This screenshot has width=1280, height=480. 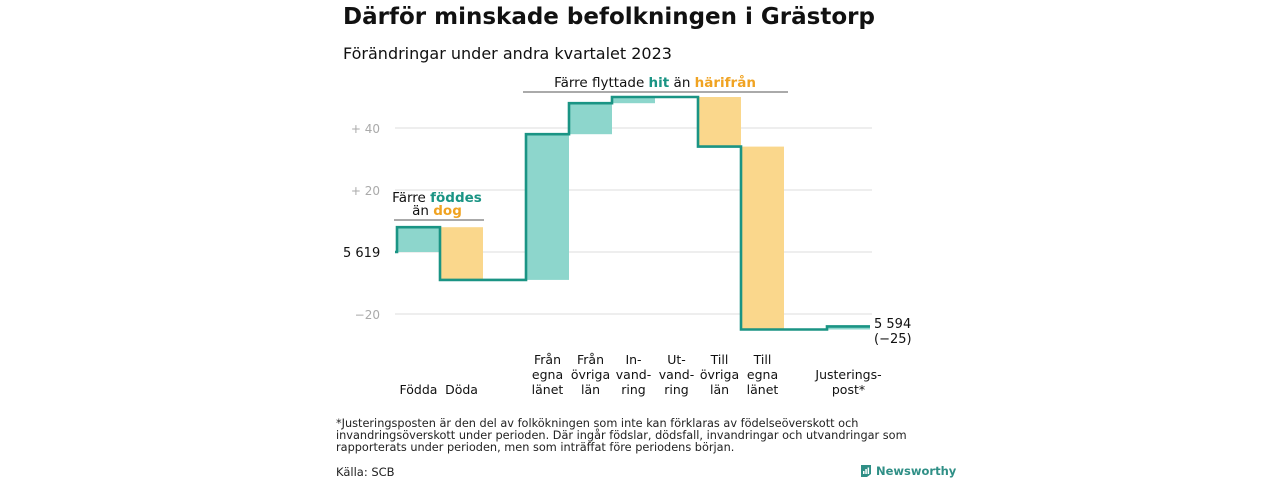 What do you see at coordinates (847, 374) in the screenshot?
I see `category-label: Justerings-` at bounding box center [847, 374].